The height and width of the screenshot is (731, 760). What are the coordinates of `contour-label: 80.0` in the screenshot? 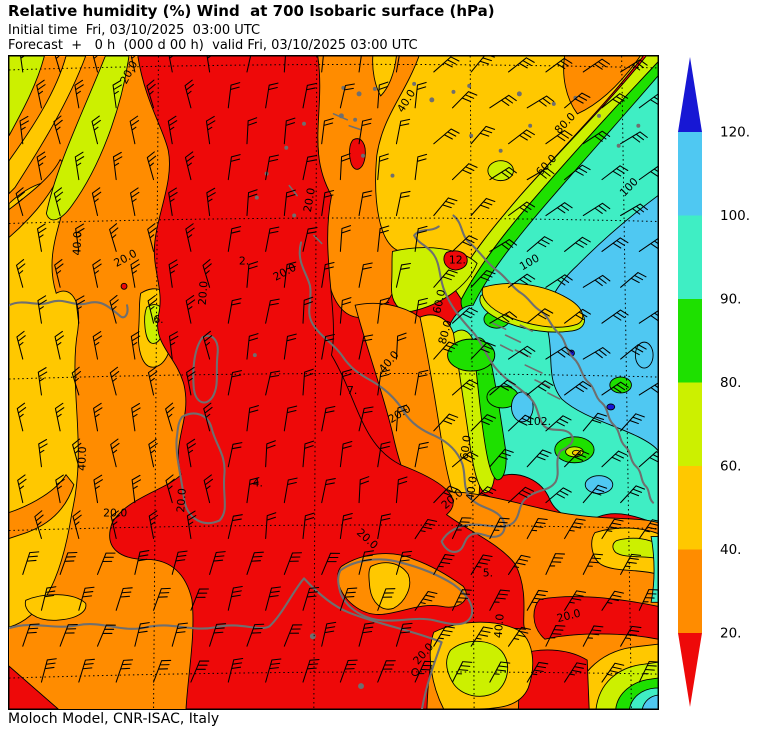 It's located at (445, 332).